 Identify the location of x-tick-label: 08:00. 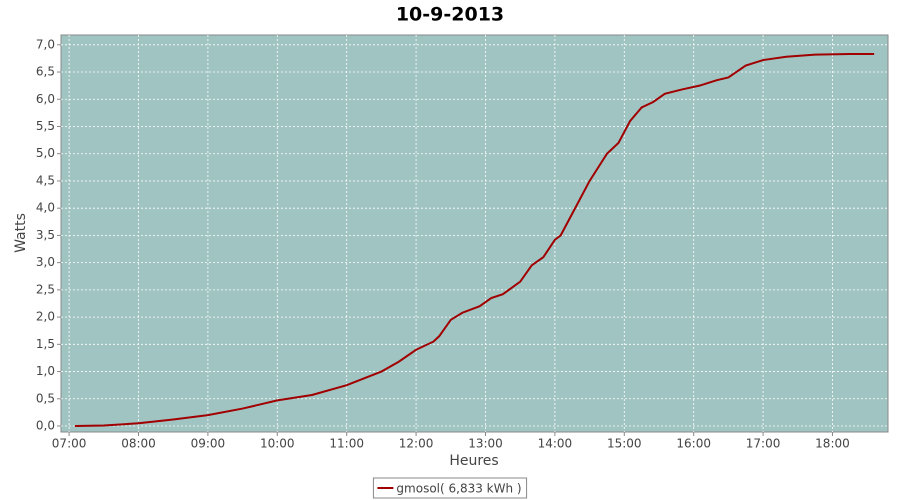
(138, 444).